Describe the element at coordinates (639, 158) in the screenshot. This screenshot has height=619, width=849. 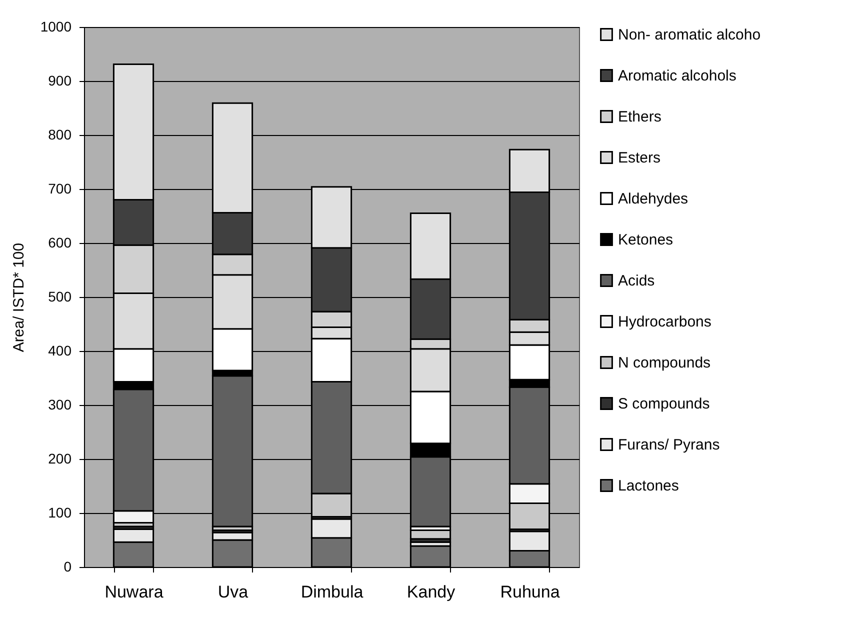
I see `legend-label: Esters` at that location.